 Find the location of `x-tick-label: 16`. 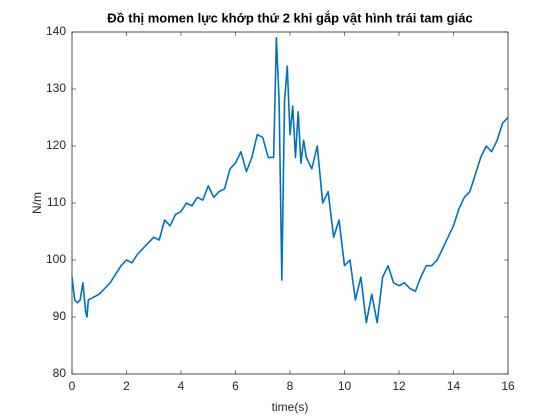

x-tick-label: 16 is located at coordinates (508, 386).